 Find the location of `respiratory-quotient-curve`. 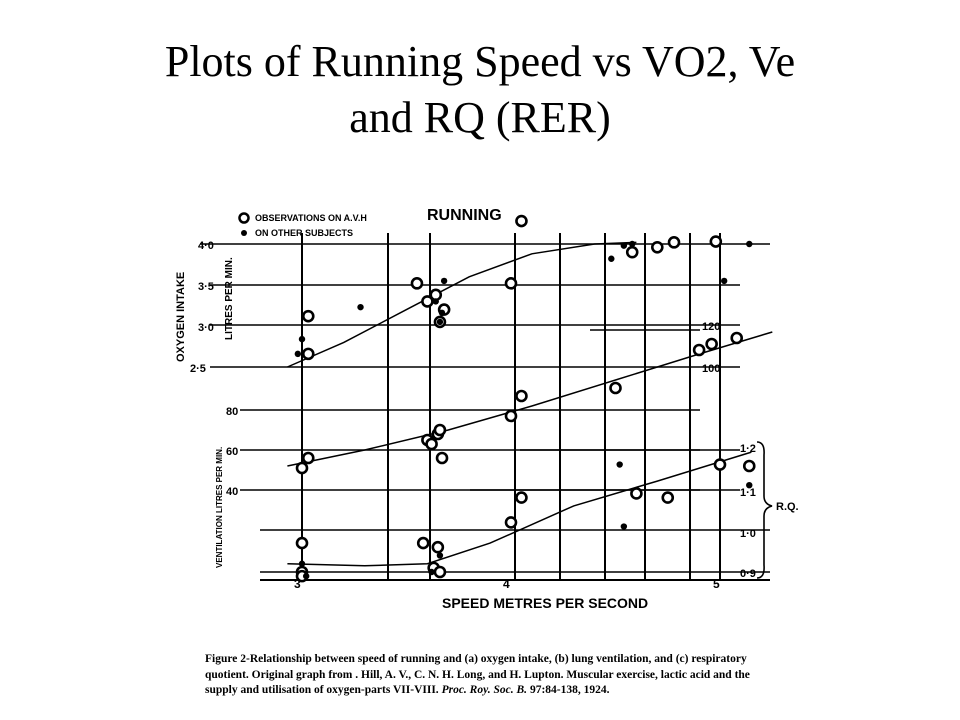

respiratory-quotient-curve is located at coordinates (519, 509).